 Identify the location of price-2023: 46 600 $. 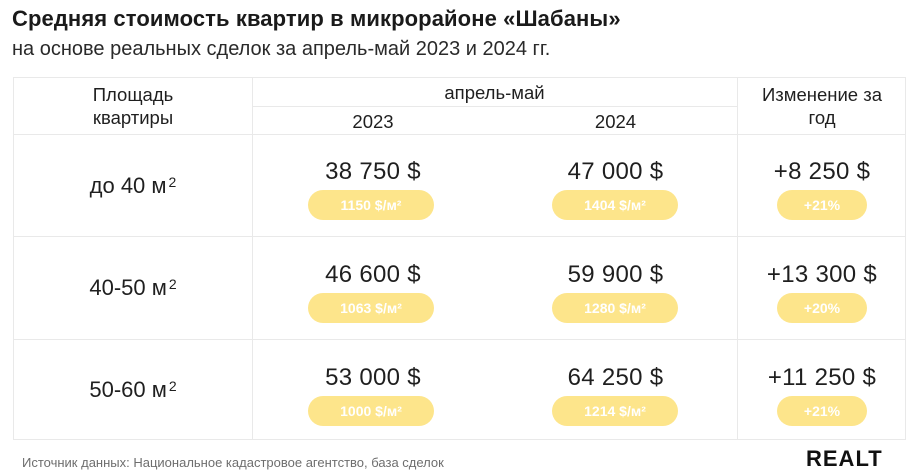
(373, 274).